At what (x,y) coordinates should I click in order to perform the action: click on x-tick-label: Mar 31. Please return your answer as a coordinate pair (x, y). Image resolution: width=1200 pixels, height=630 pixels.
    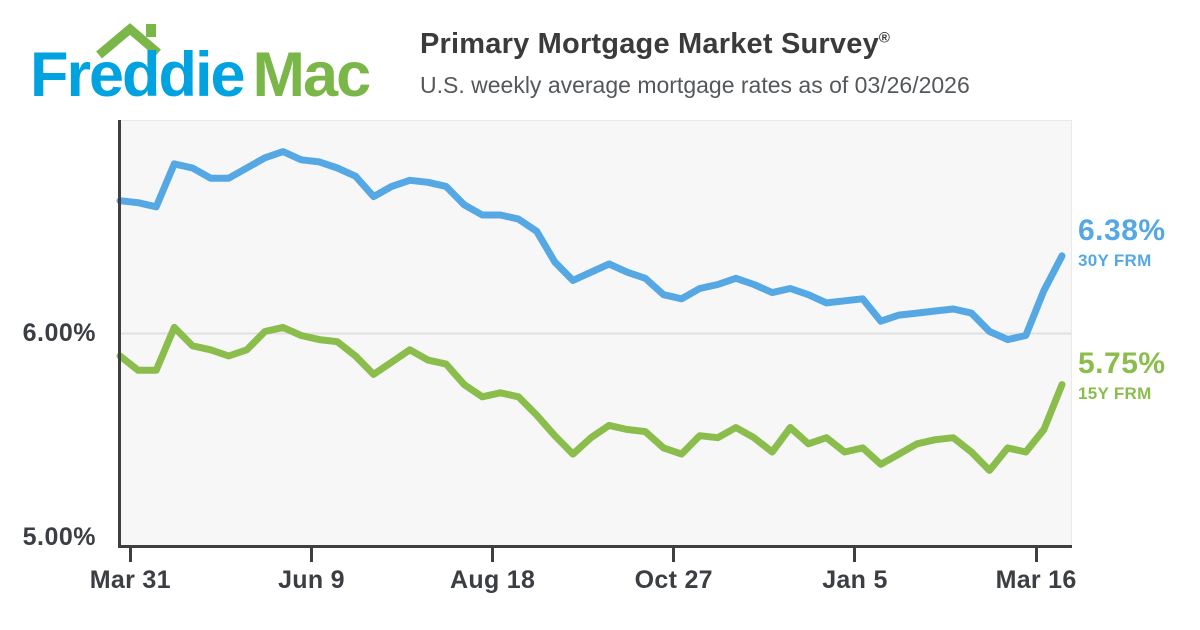
    Looking at the image, I should click on (130, 580).